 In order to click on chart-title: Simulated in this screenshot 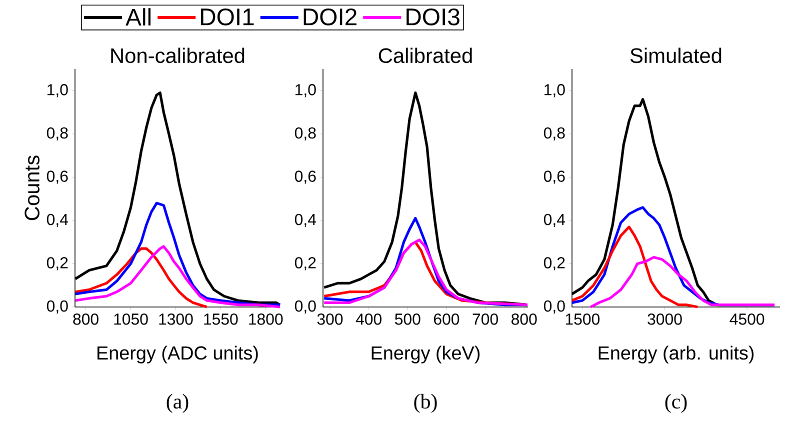, I will do `click(676, 56)`.